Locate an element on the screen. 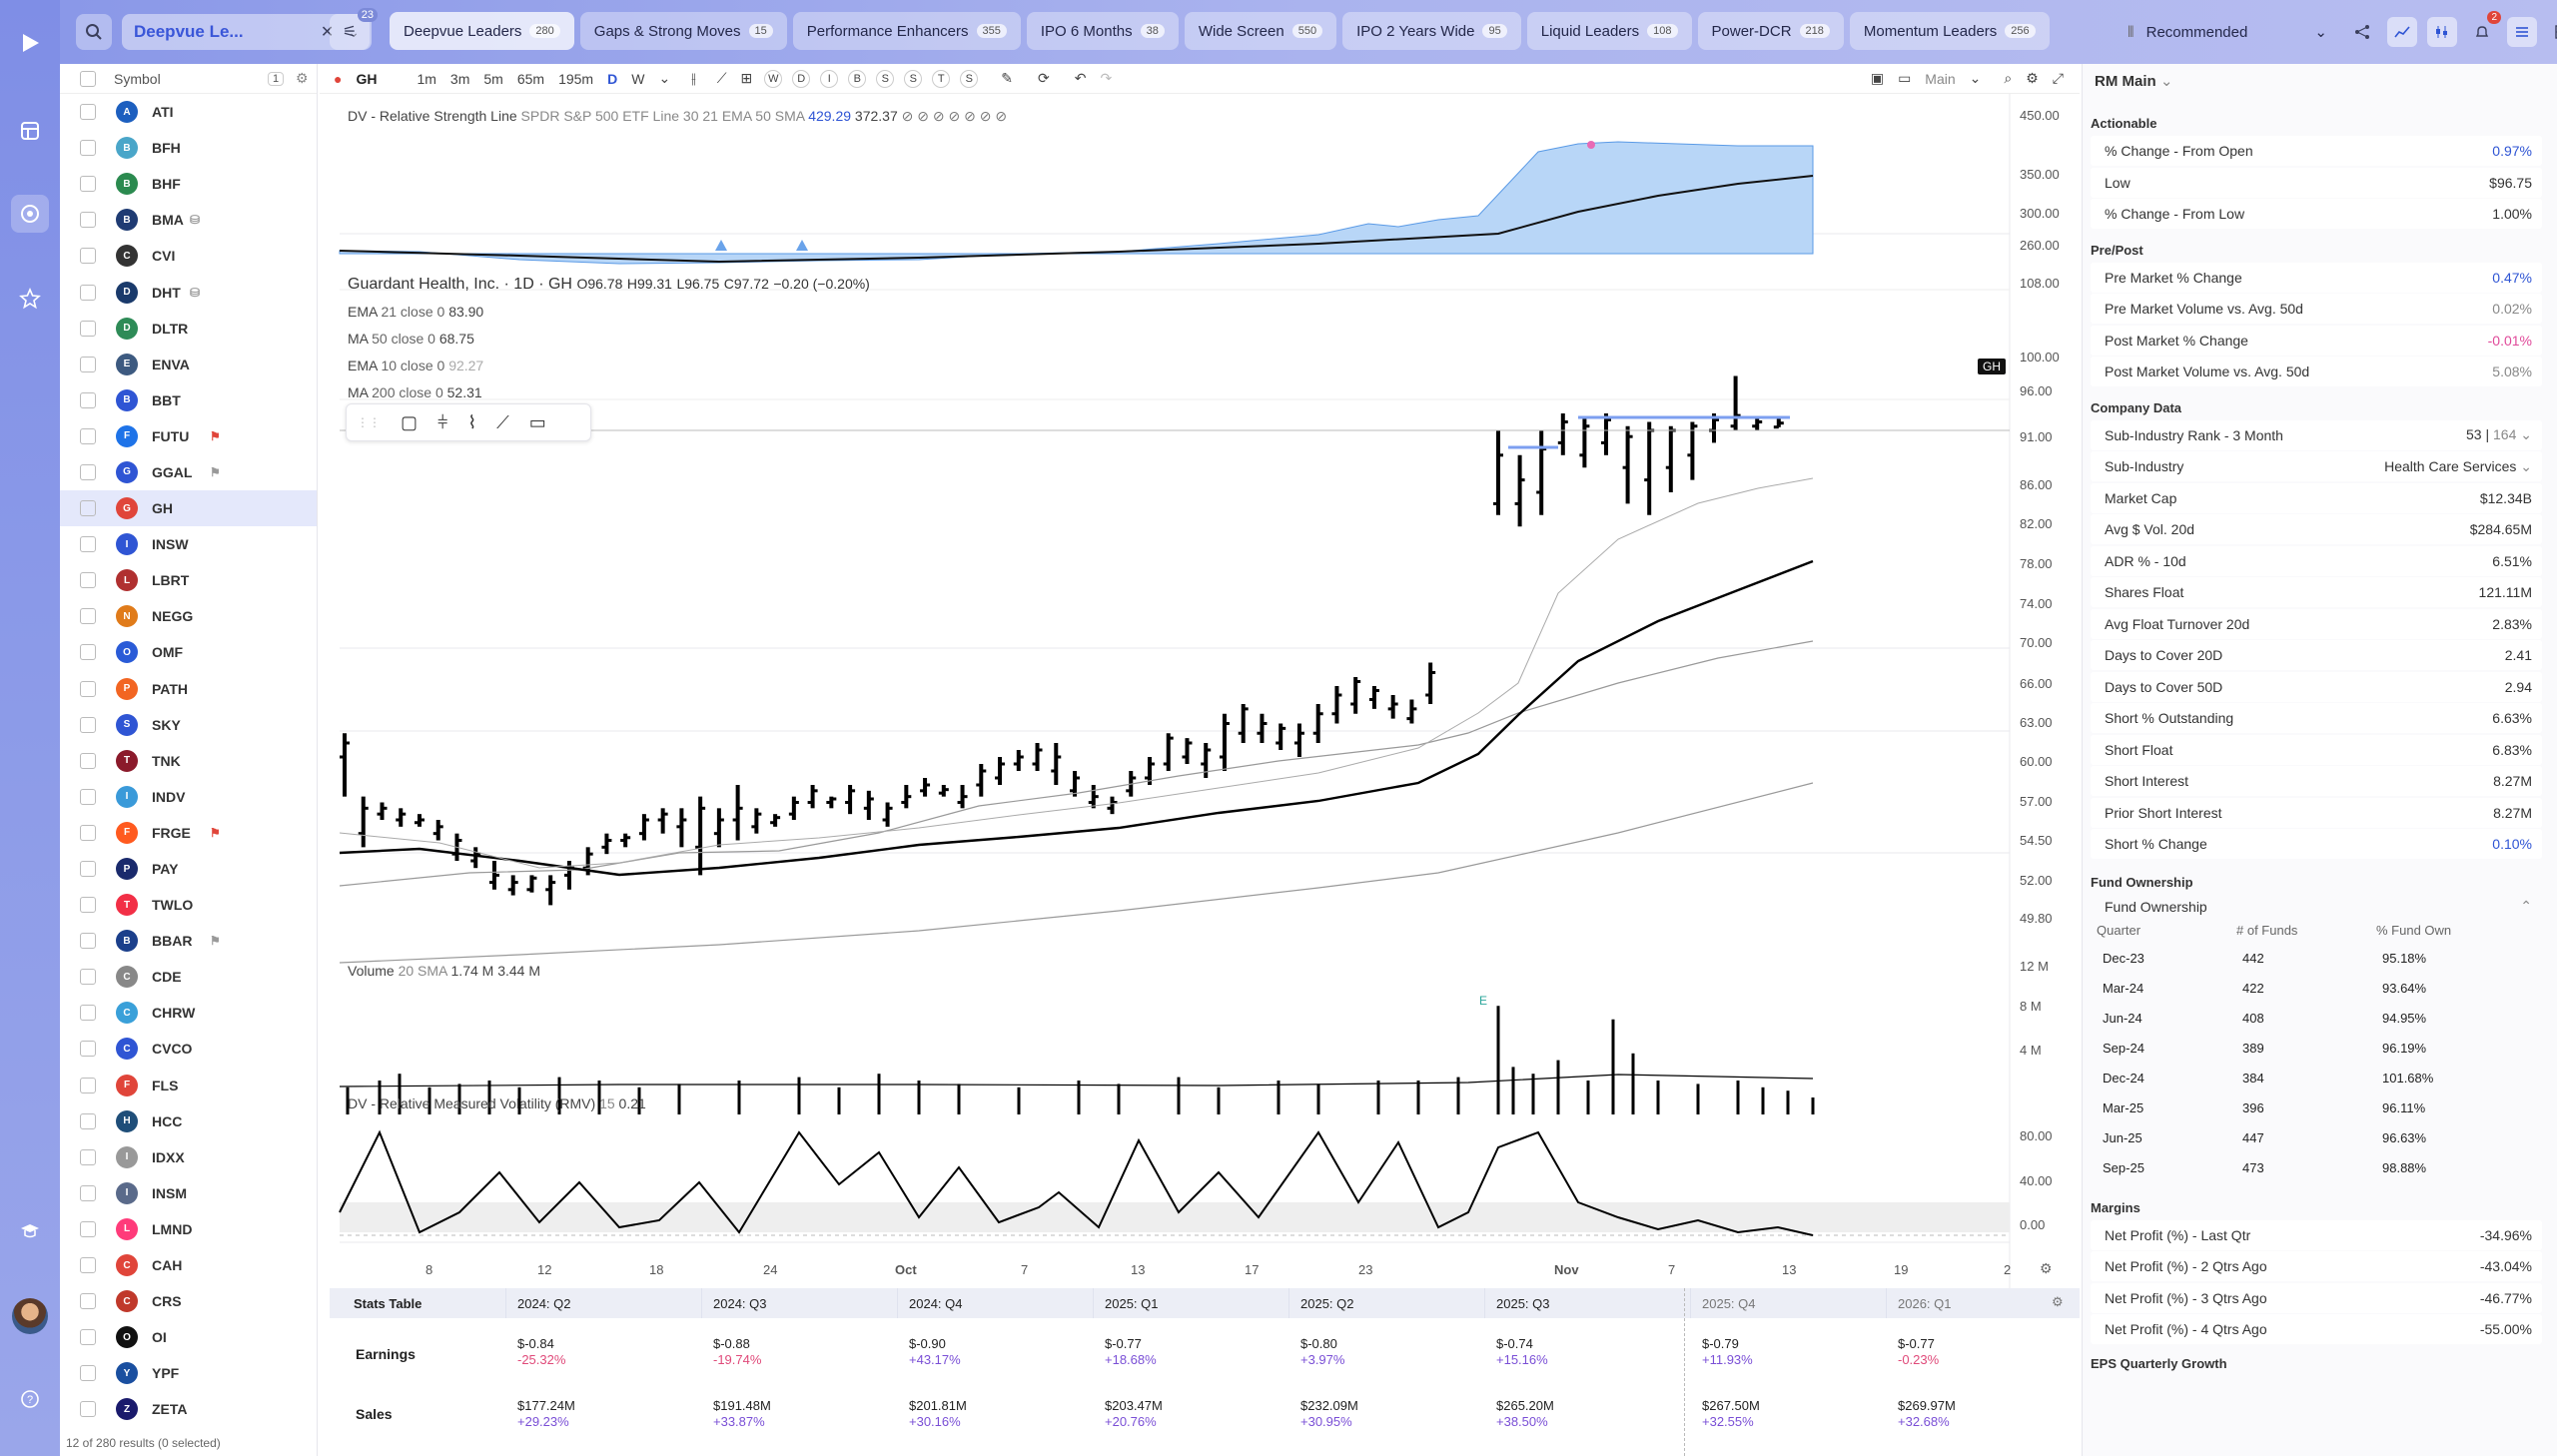 This screenshot has height=1456, width=2557. period-button: T is located at coordinates (941, 78).